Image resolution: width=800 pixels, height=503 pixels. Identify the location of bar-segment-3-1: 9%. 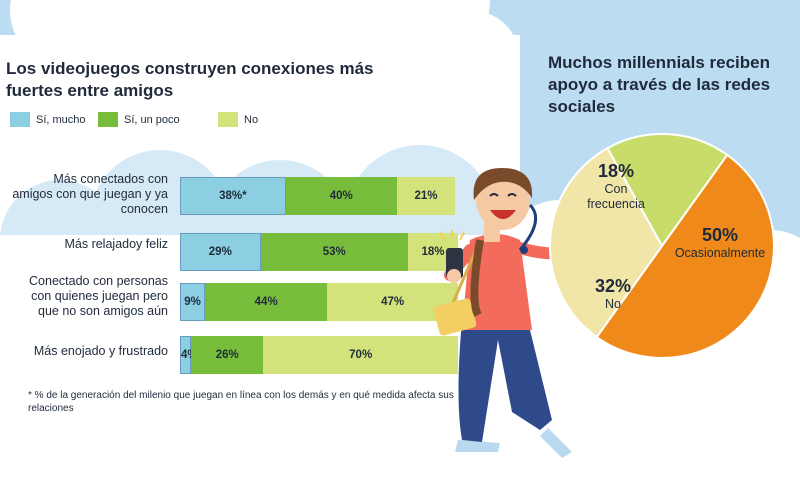
(193, 302).